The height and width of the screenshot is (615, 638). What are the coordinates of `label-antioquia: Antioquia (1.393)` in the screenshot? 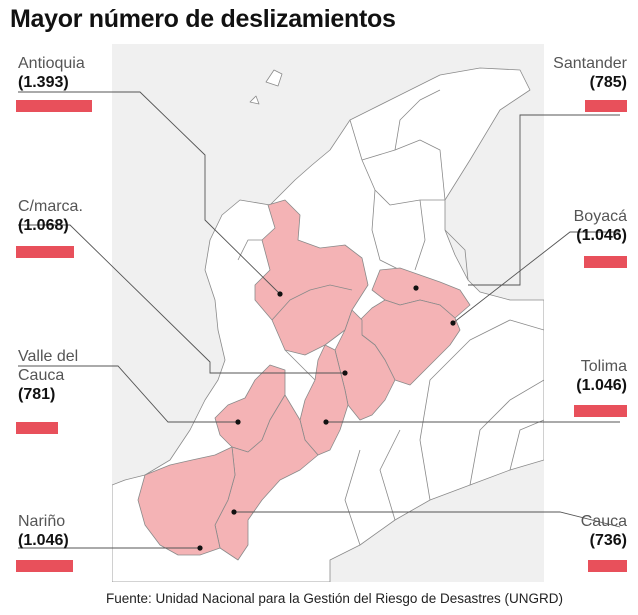 It's located at (51, 73).